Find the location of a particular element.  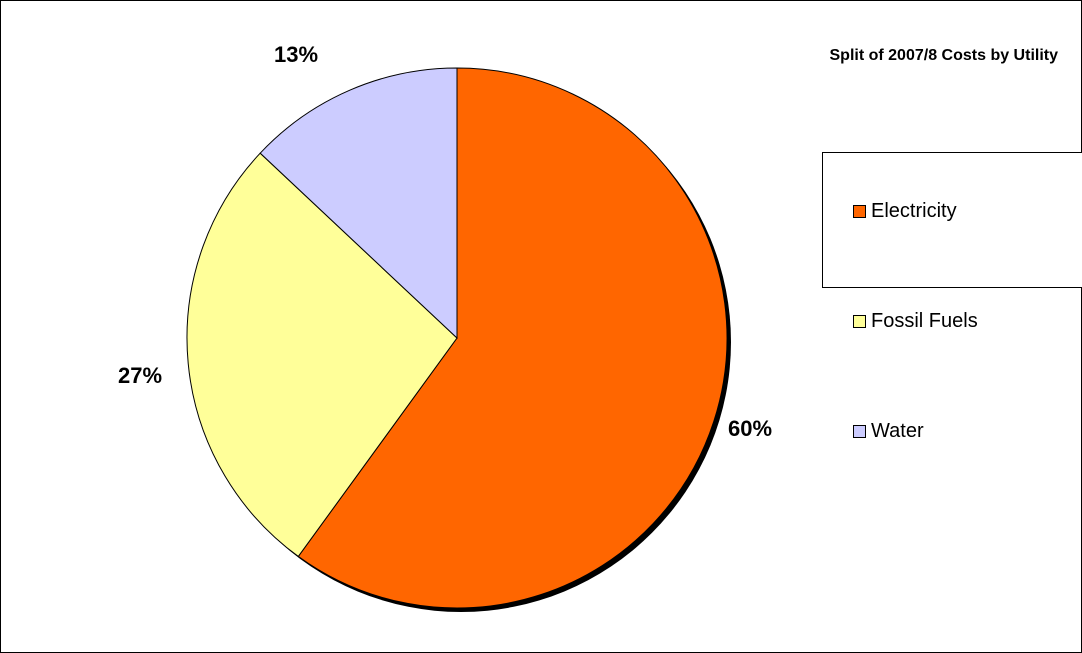

pie-slice-water is located at coordinates (358, 203).